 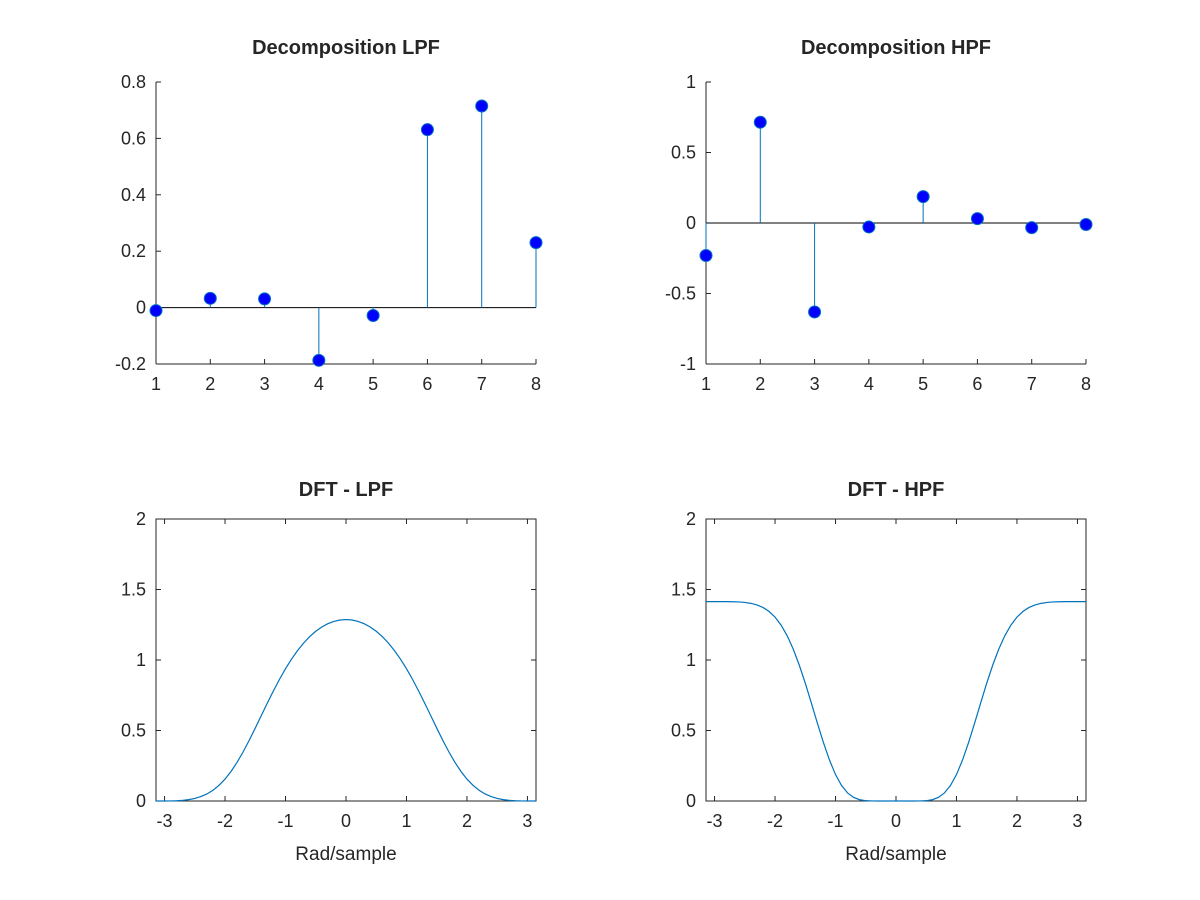 What do you see at coordinates (133, 195) in the screenshot?
I see `y-tick-label: 0.4` at bounding box center [133, 195].